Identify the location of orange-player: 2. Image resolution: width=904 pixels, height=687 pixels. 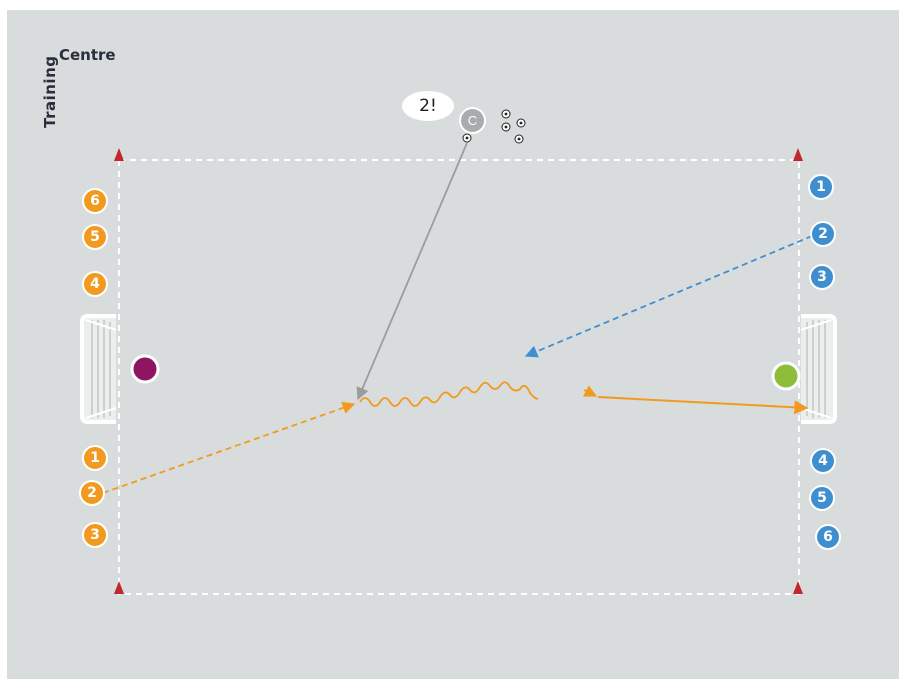
(92, 493).